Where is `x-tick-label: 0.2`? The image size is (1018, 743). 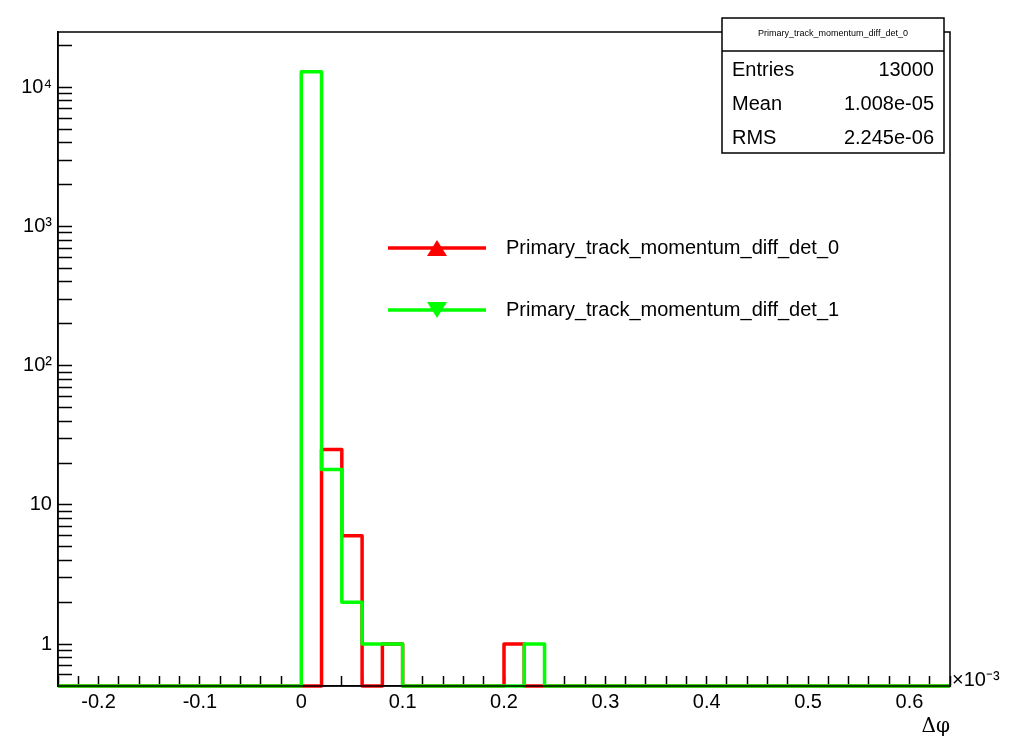 x-tick-label: 0.2 is located at coordinates (504, 700).